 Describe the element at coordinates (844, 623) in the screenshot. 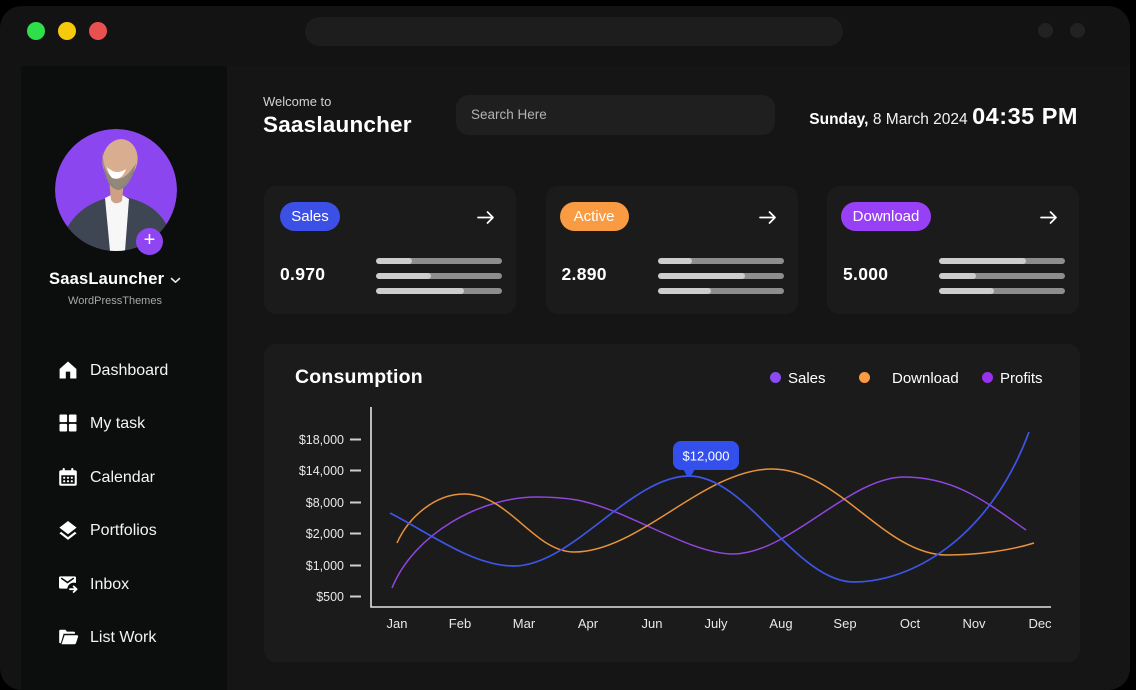

I see `svg-text: Sep` at that location.